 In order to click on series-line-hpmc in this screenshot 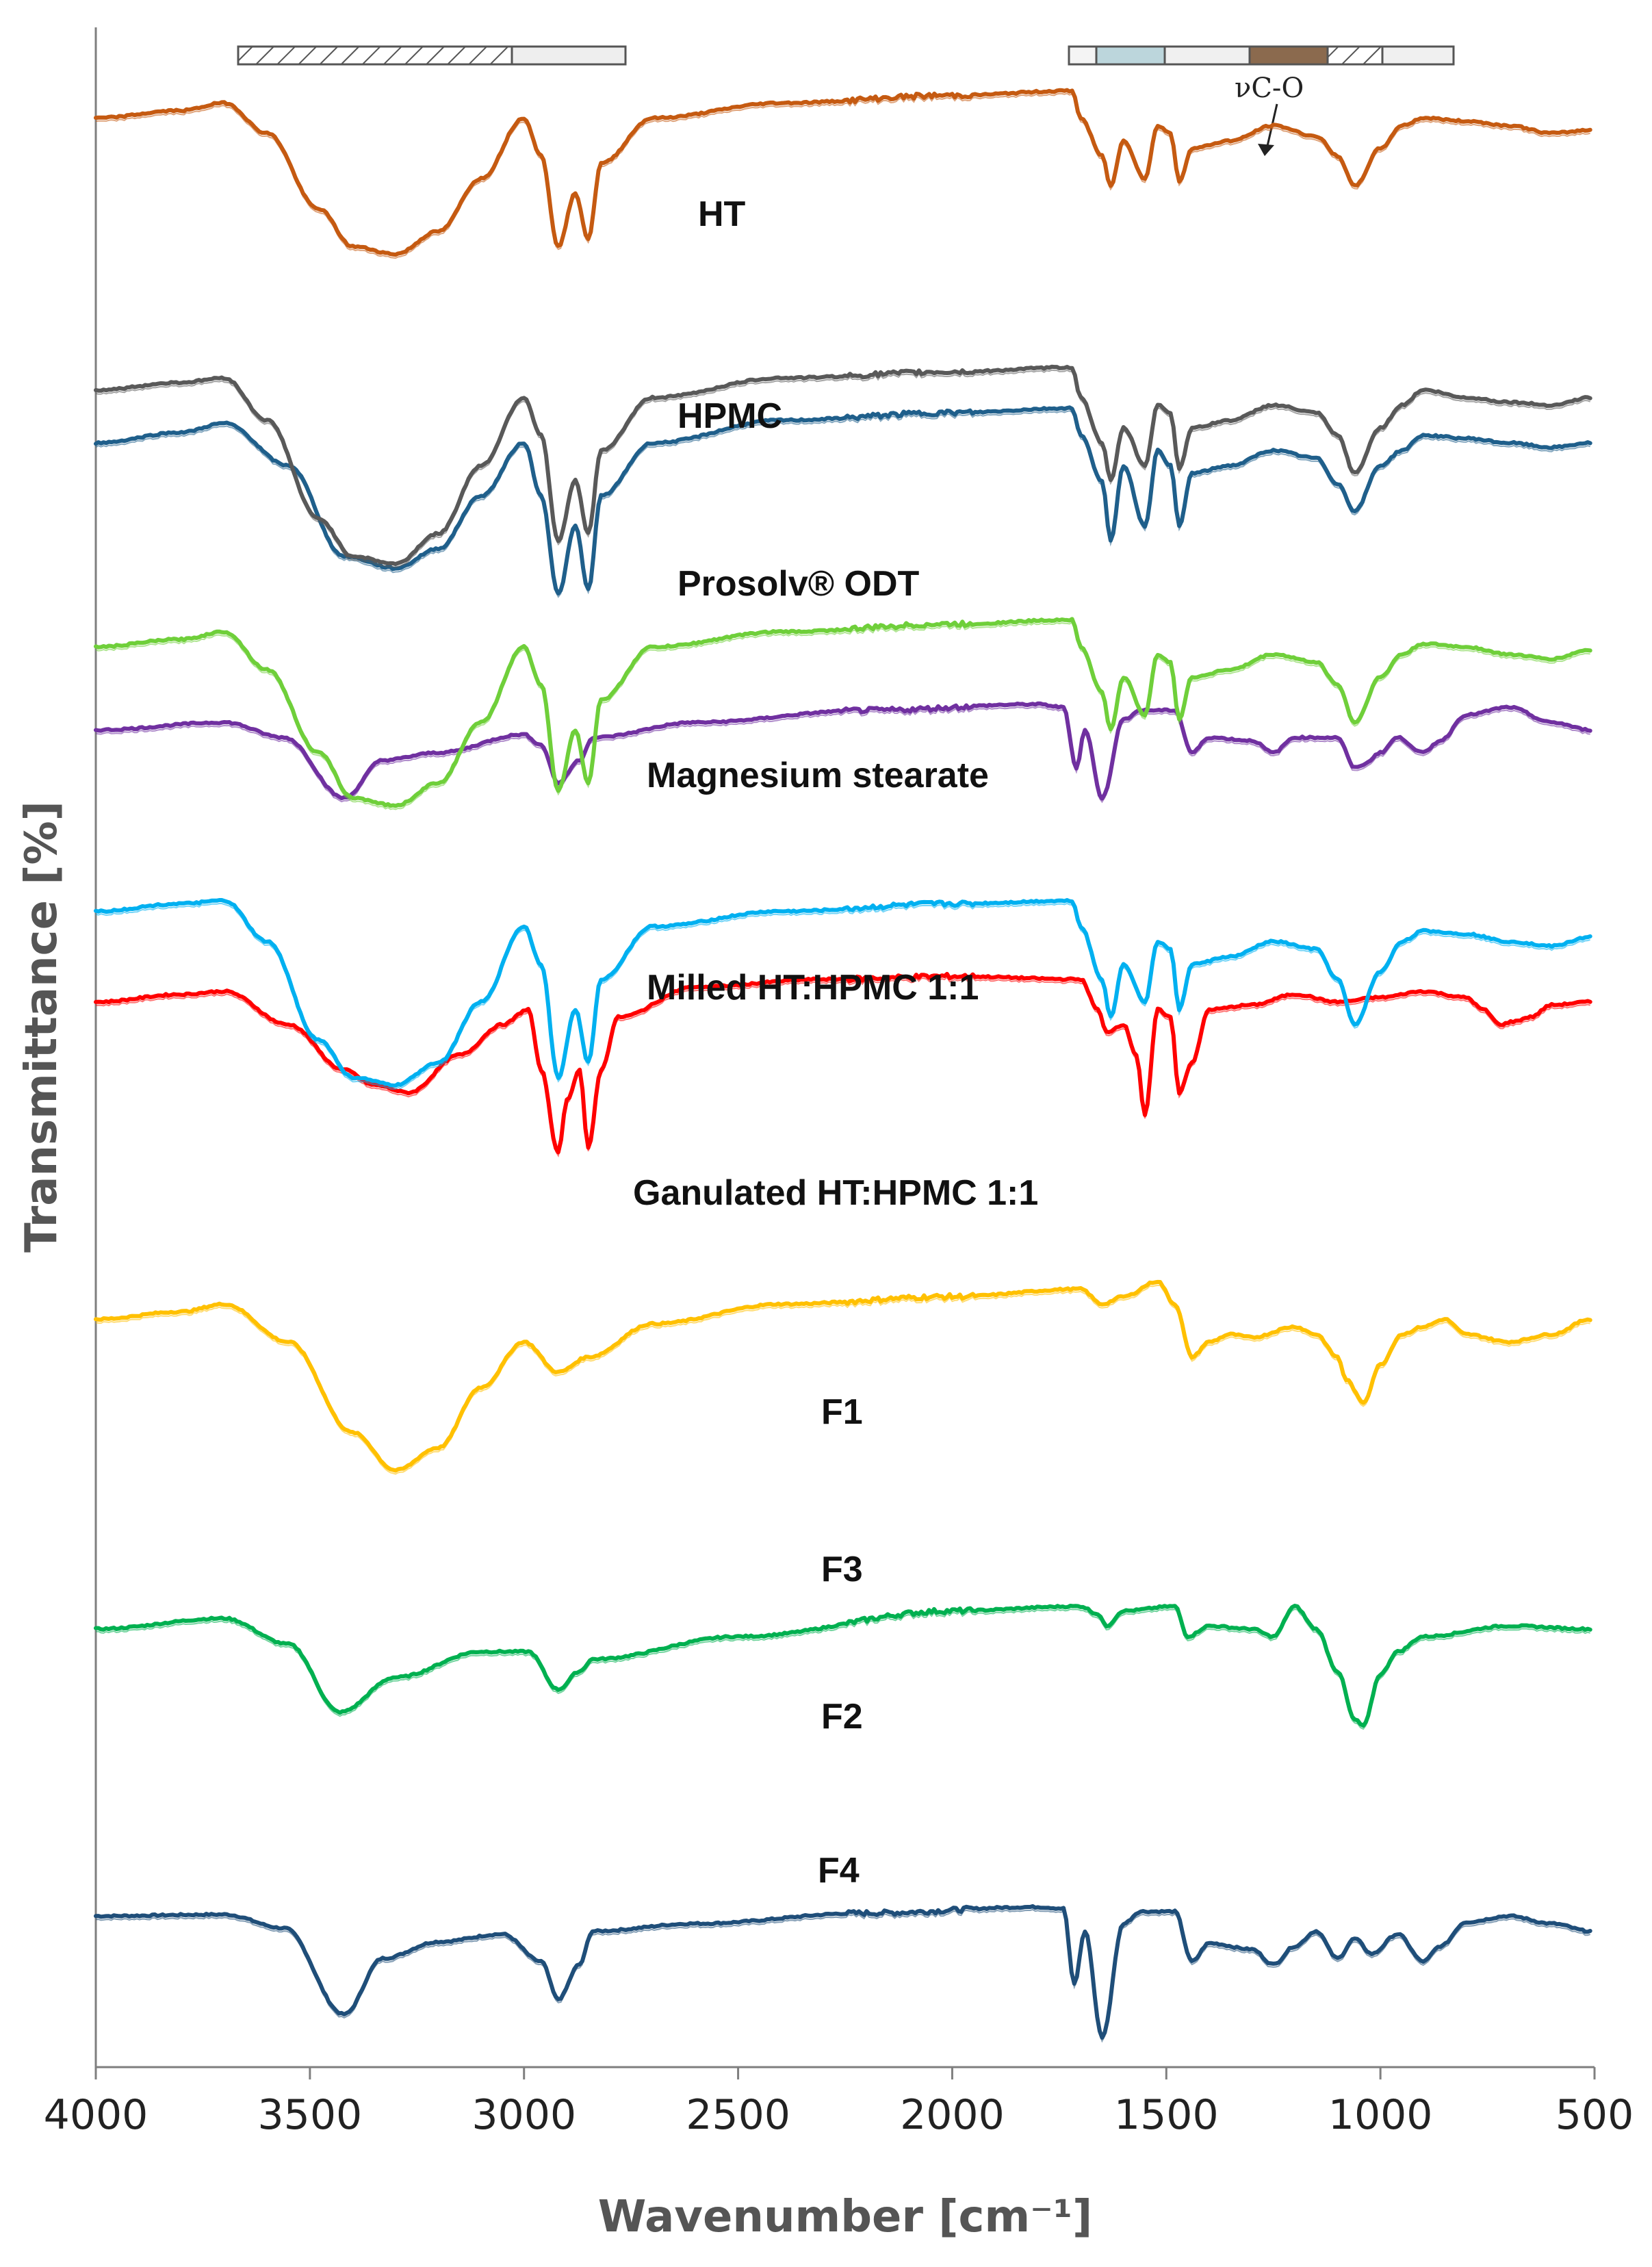, I will do `click(843, 1666)`.